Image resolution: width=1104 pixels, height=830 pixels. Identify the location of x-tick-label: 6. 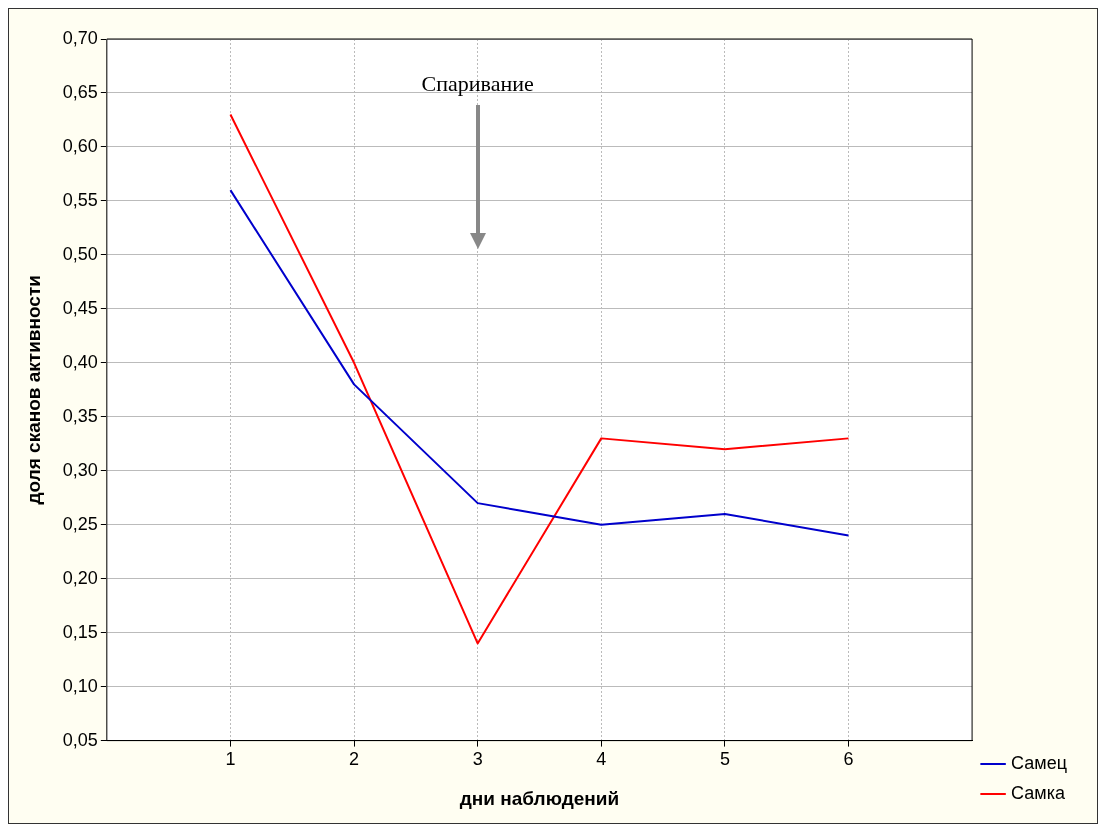
(848, 759).